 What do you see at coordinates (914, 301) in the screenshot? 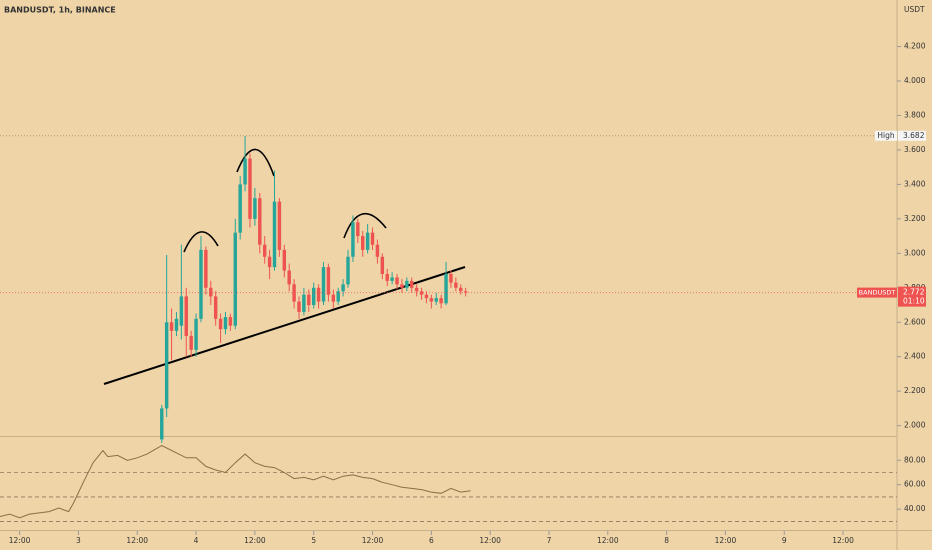
I see `countdown: 01:10` at bounding box center [914, 301].